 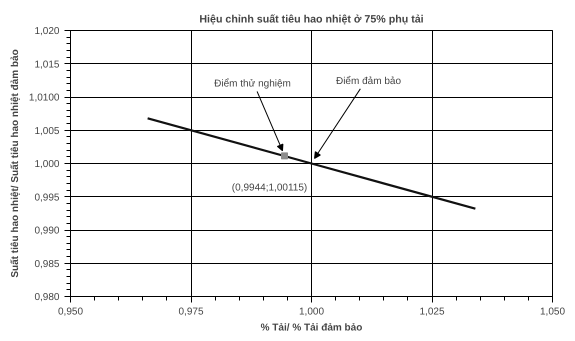 What do you see at coordinates (15, 163) in the screenshot?
I see `y-axis-title: Suất tiêu hao nhiệt/ Suất tiêu hao nhiệt đảm bảo` at bounding box center [15, 163].